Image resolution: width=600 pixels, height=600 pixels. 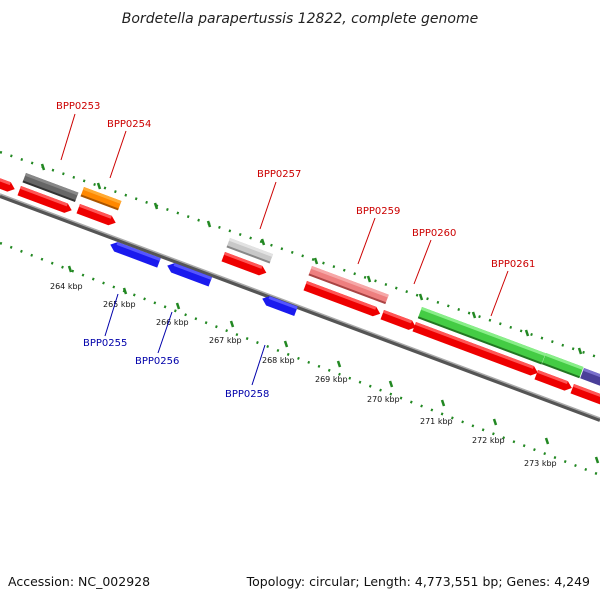 What do you see at coordinates (247, 394) in the screenshot?
I see `gene-label-bpp0258: BPP0258` at bounding box center [247, 394].